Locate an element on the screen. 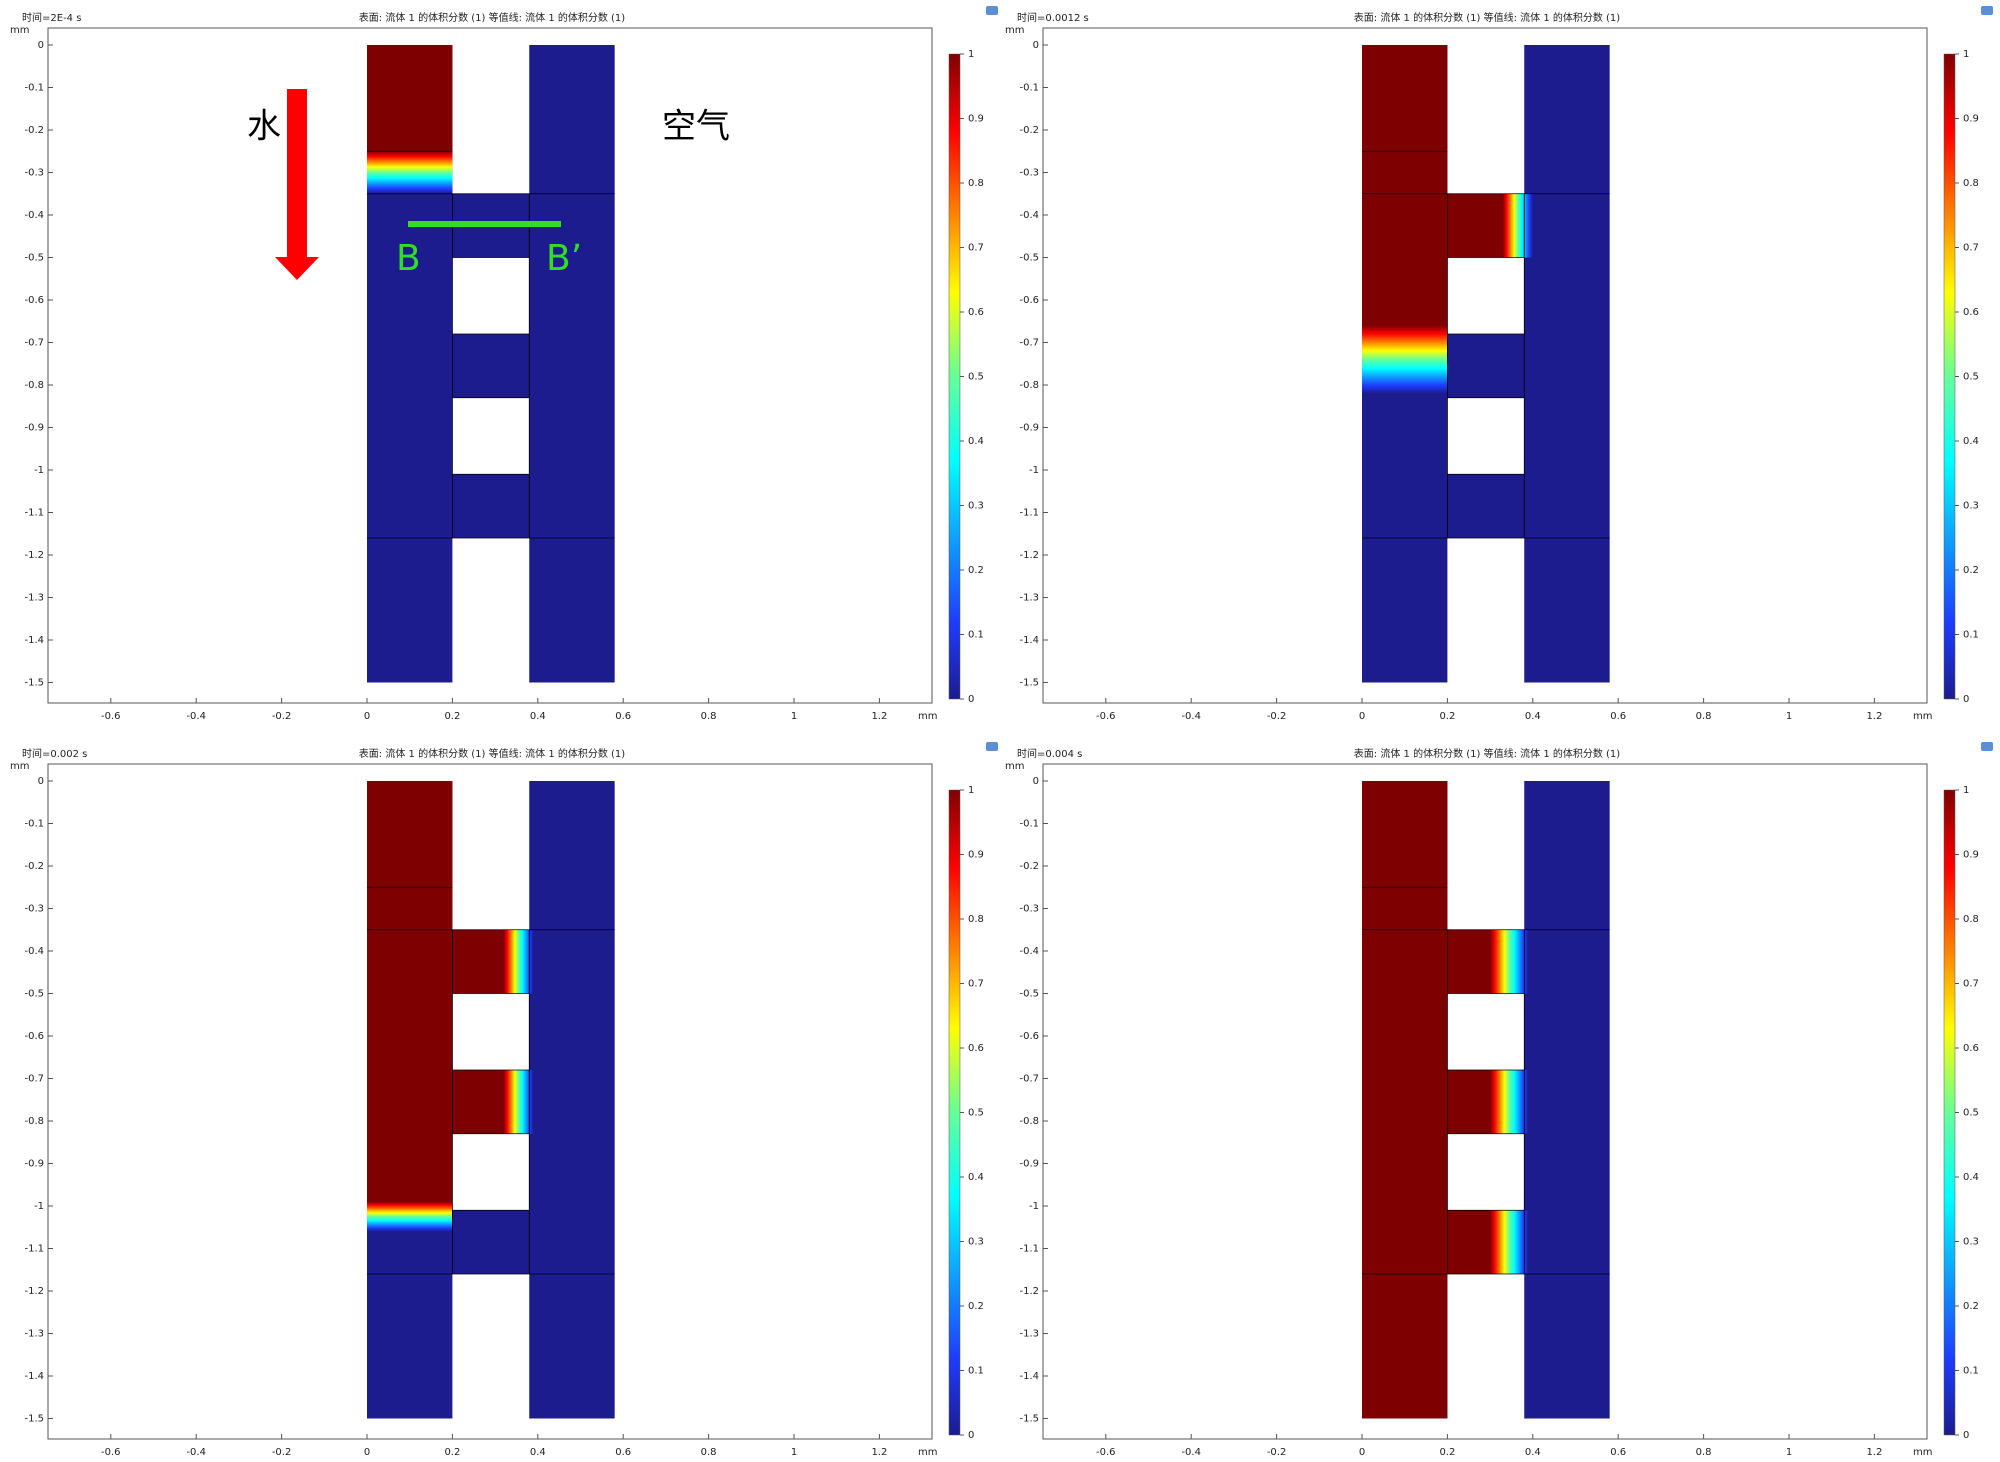 This screenshot has width=2000, height=1462. air-label: 空气 is located at coordinates (696, 127).